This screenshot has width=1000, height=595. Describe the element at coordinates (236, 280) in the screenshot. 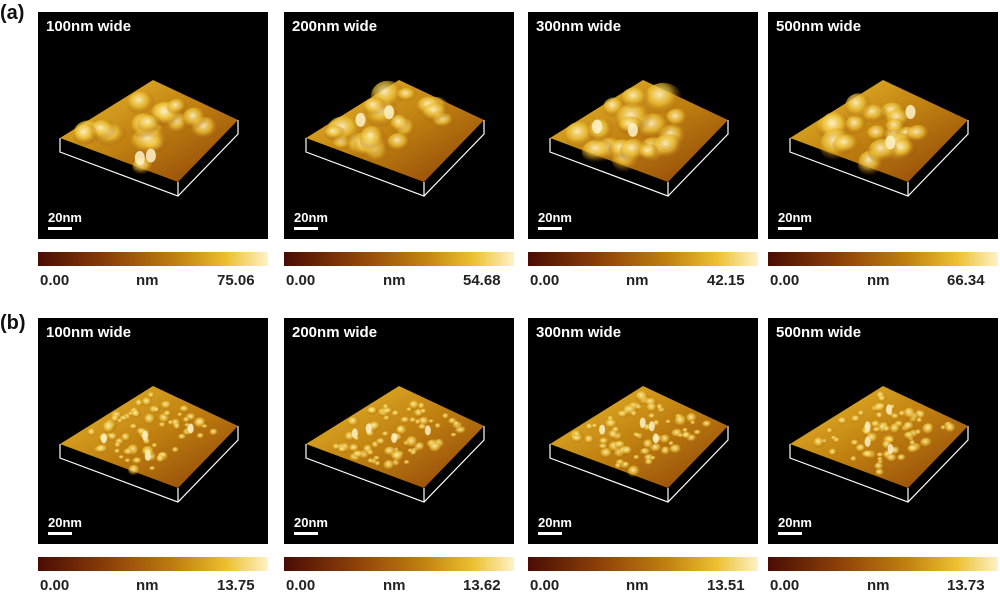

I see `color-scale-max: 75.06` at that location.